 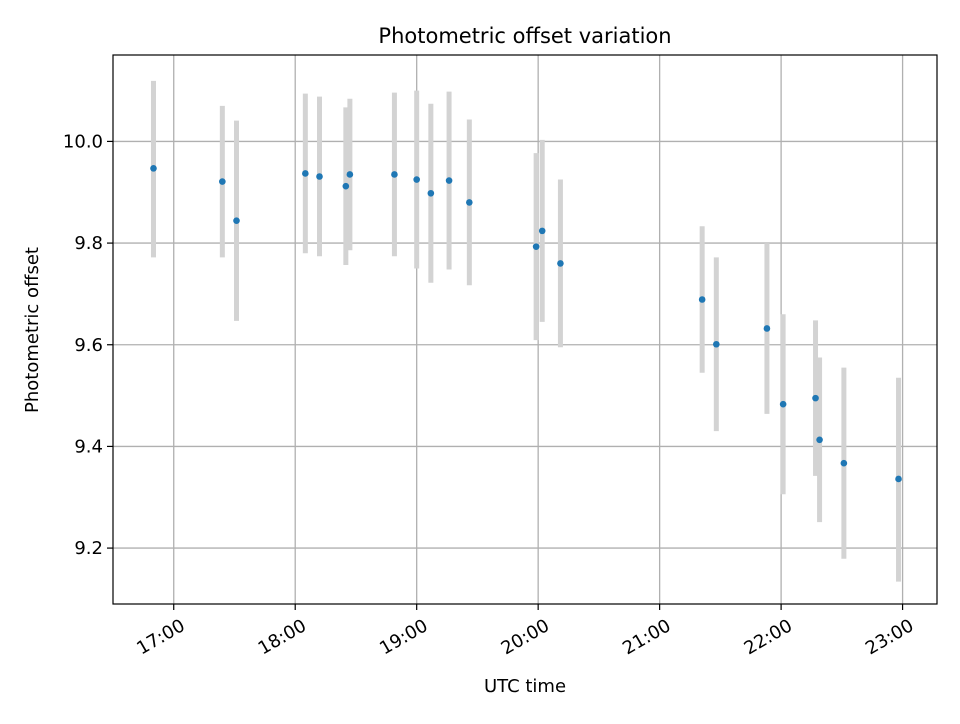 What do you see at coordinates (88, 548) in the screenshot?
I see `y-tick-label: 9.2` at bounding box center [88, 548].